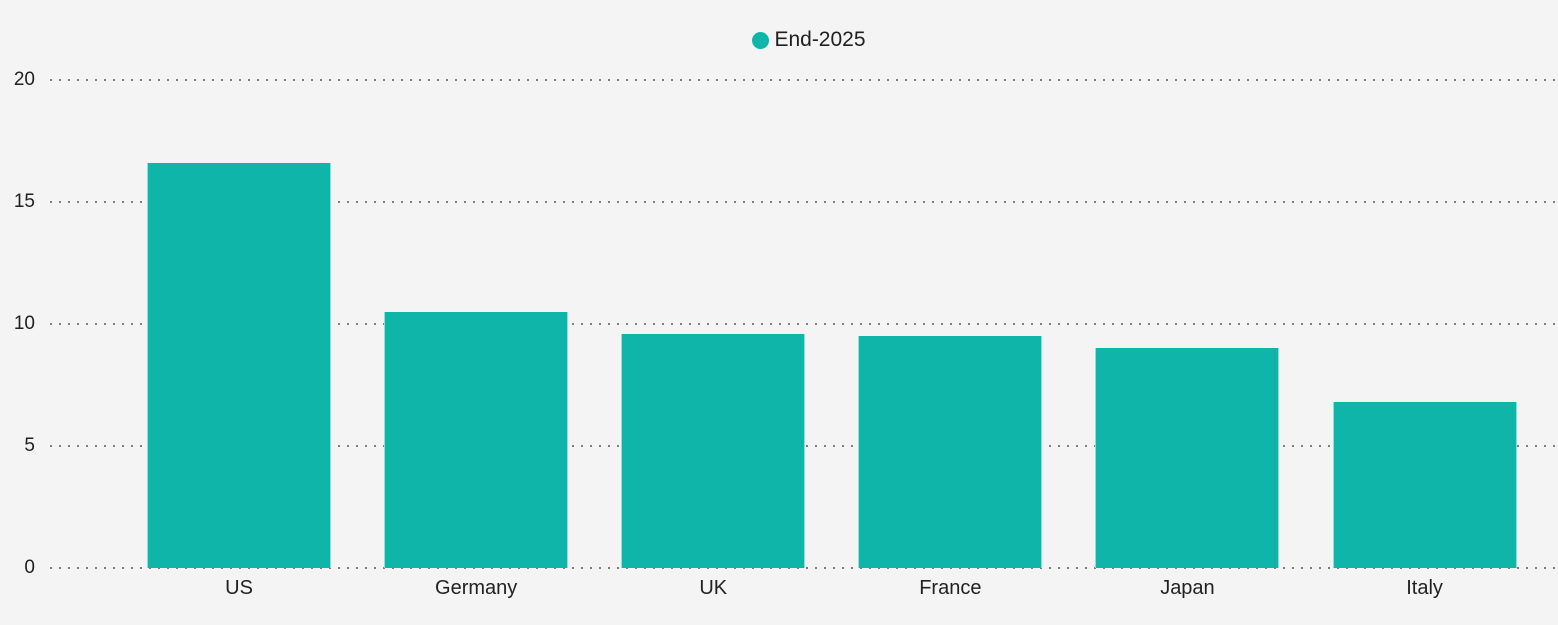 The image size is (1558, 625). Describe the element at coordinates (24, 201) in the screenshot. I see `y-axis-tick-label: 15` at that location.